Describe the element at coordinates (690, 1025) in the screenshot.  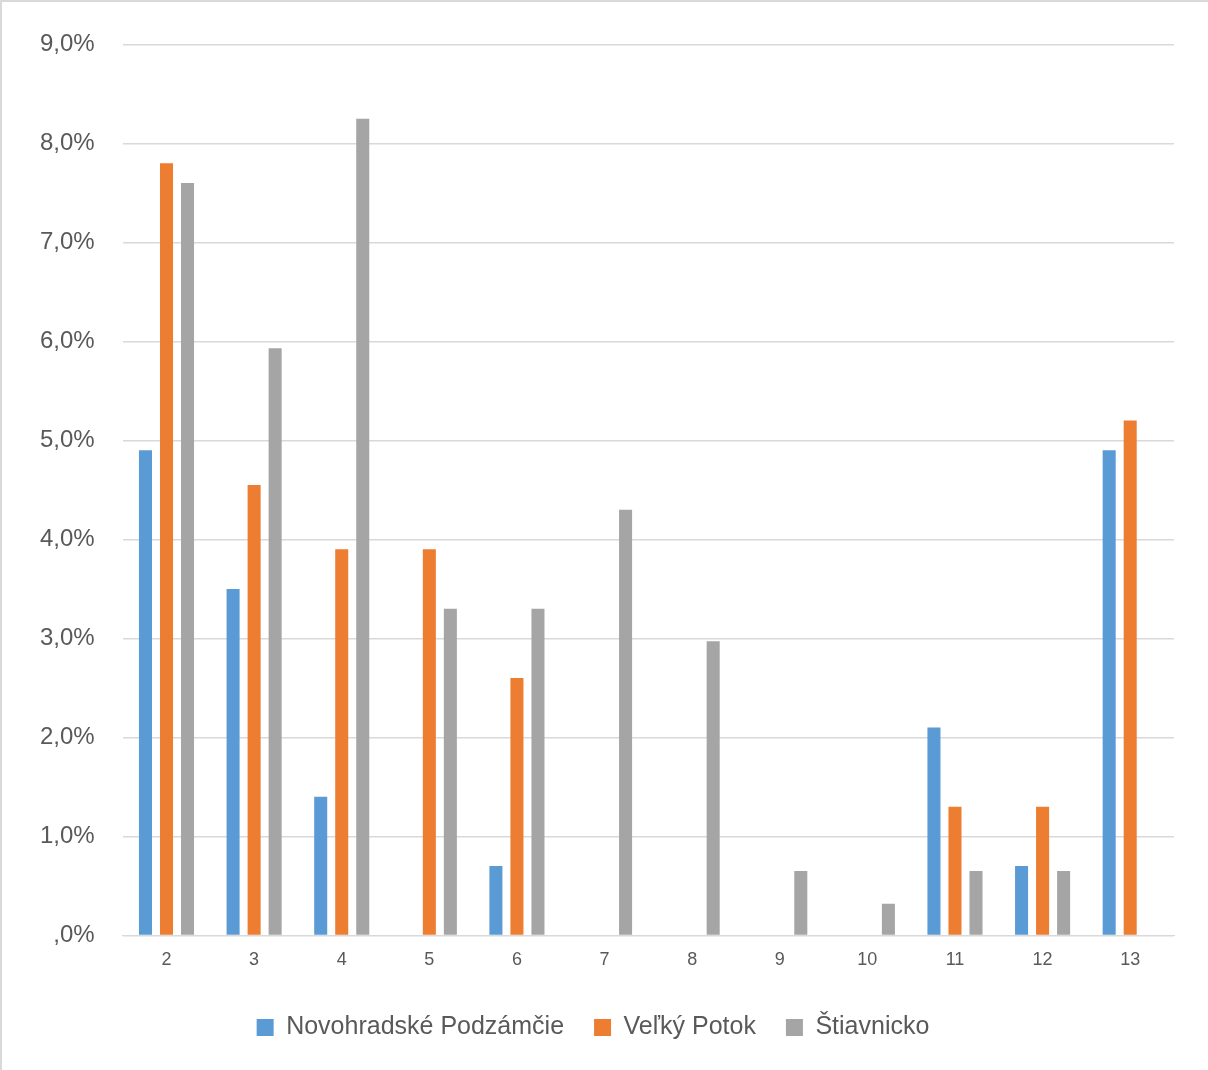
I see `legend-label: Veľký Potok` at that location.